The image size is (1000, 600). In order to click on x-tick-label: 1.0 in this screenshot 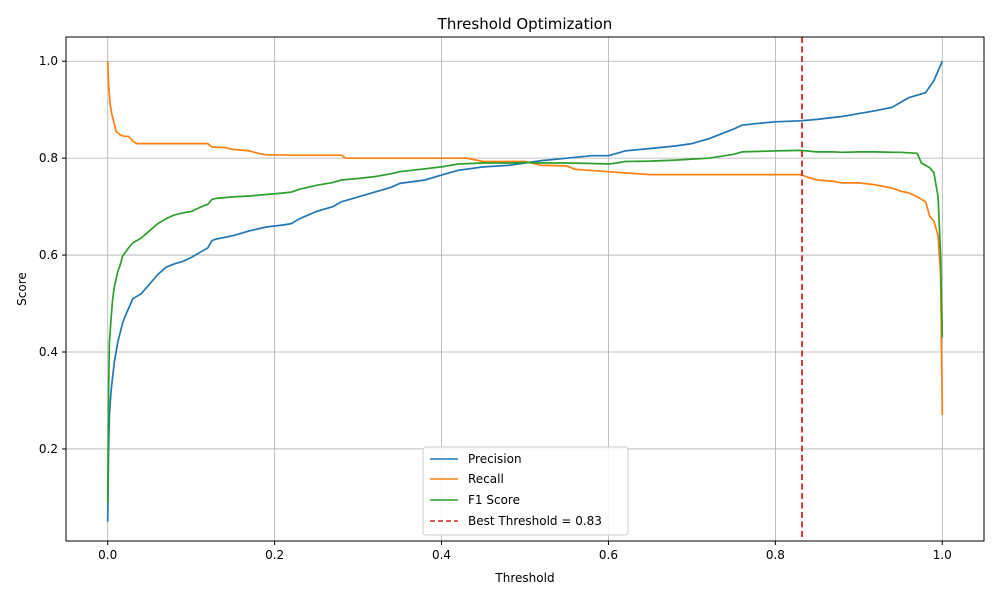, I will do `click(942, 555)`.